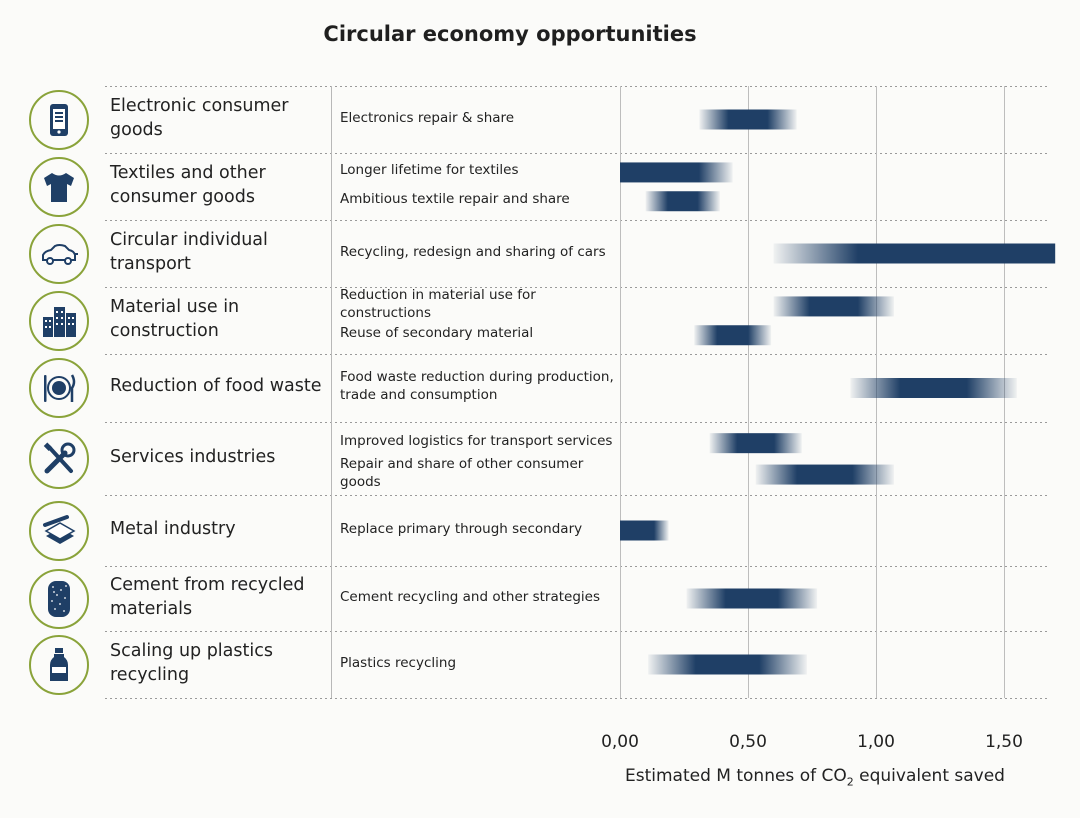  What do you see at coordinates (929, 776) in the screenshot?
I see `x-axis-label-suffix: equivalent saved` at bounding box center [929, 776].